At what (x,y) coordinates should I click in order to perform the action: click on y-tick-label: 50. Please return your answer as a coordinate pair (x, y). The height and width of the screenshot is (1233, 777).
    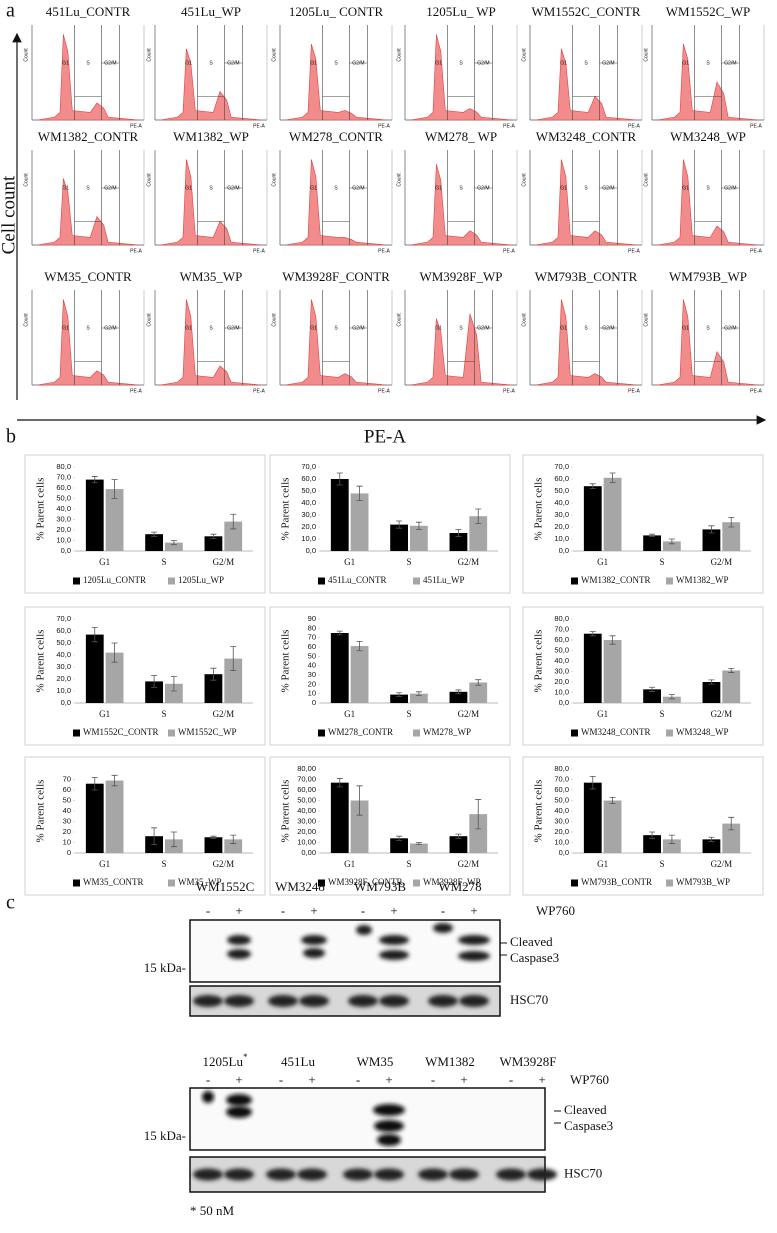
    Looking at the image, I should click on (67, 799).